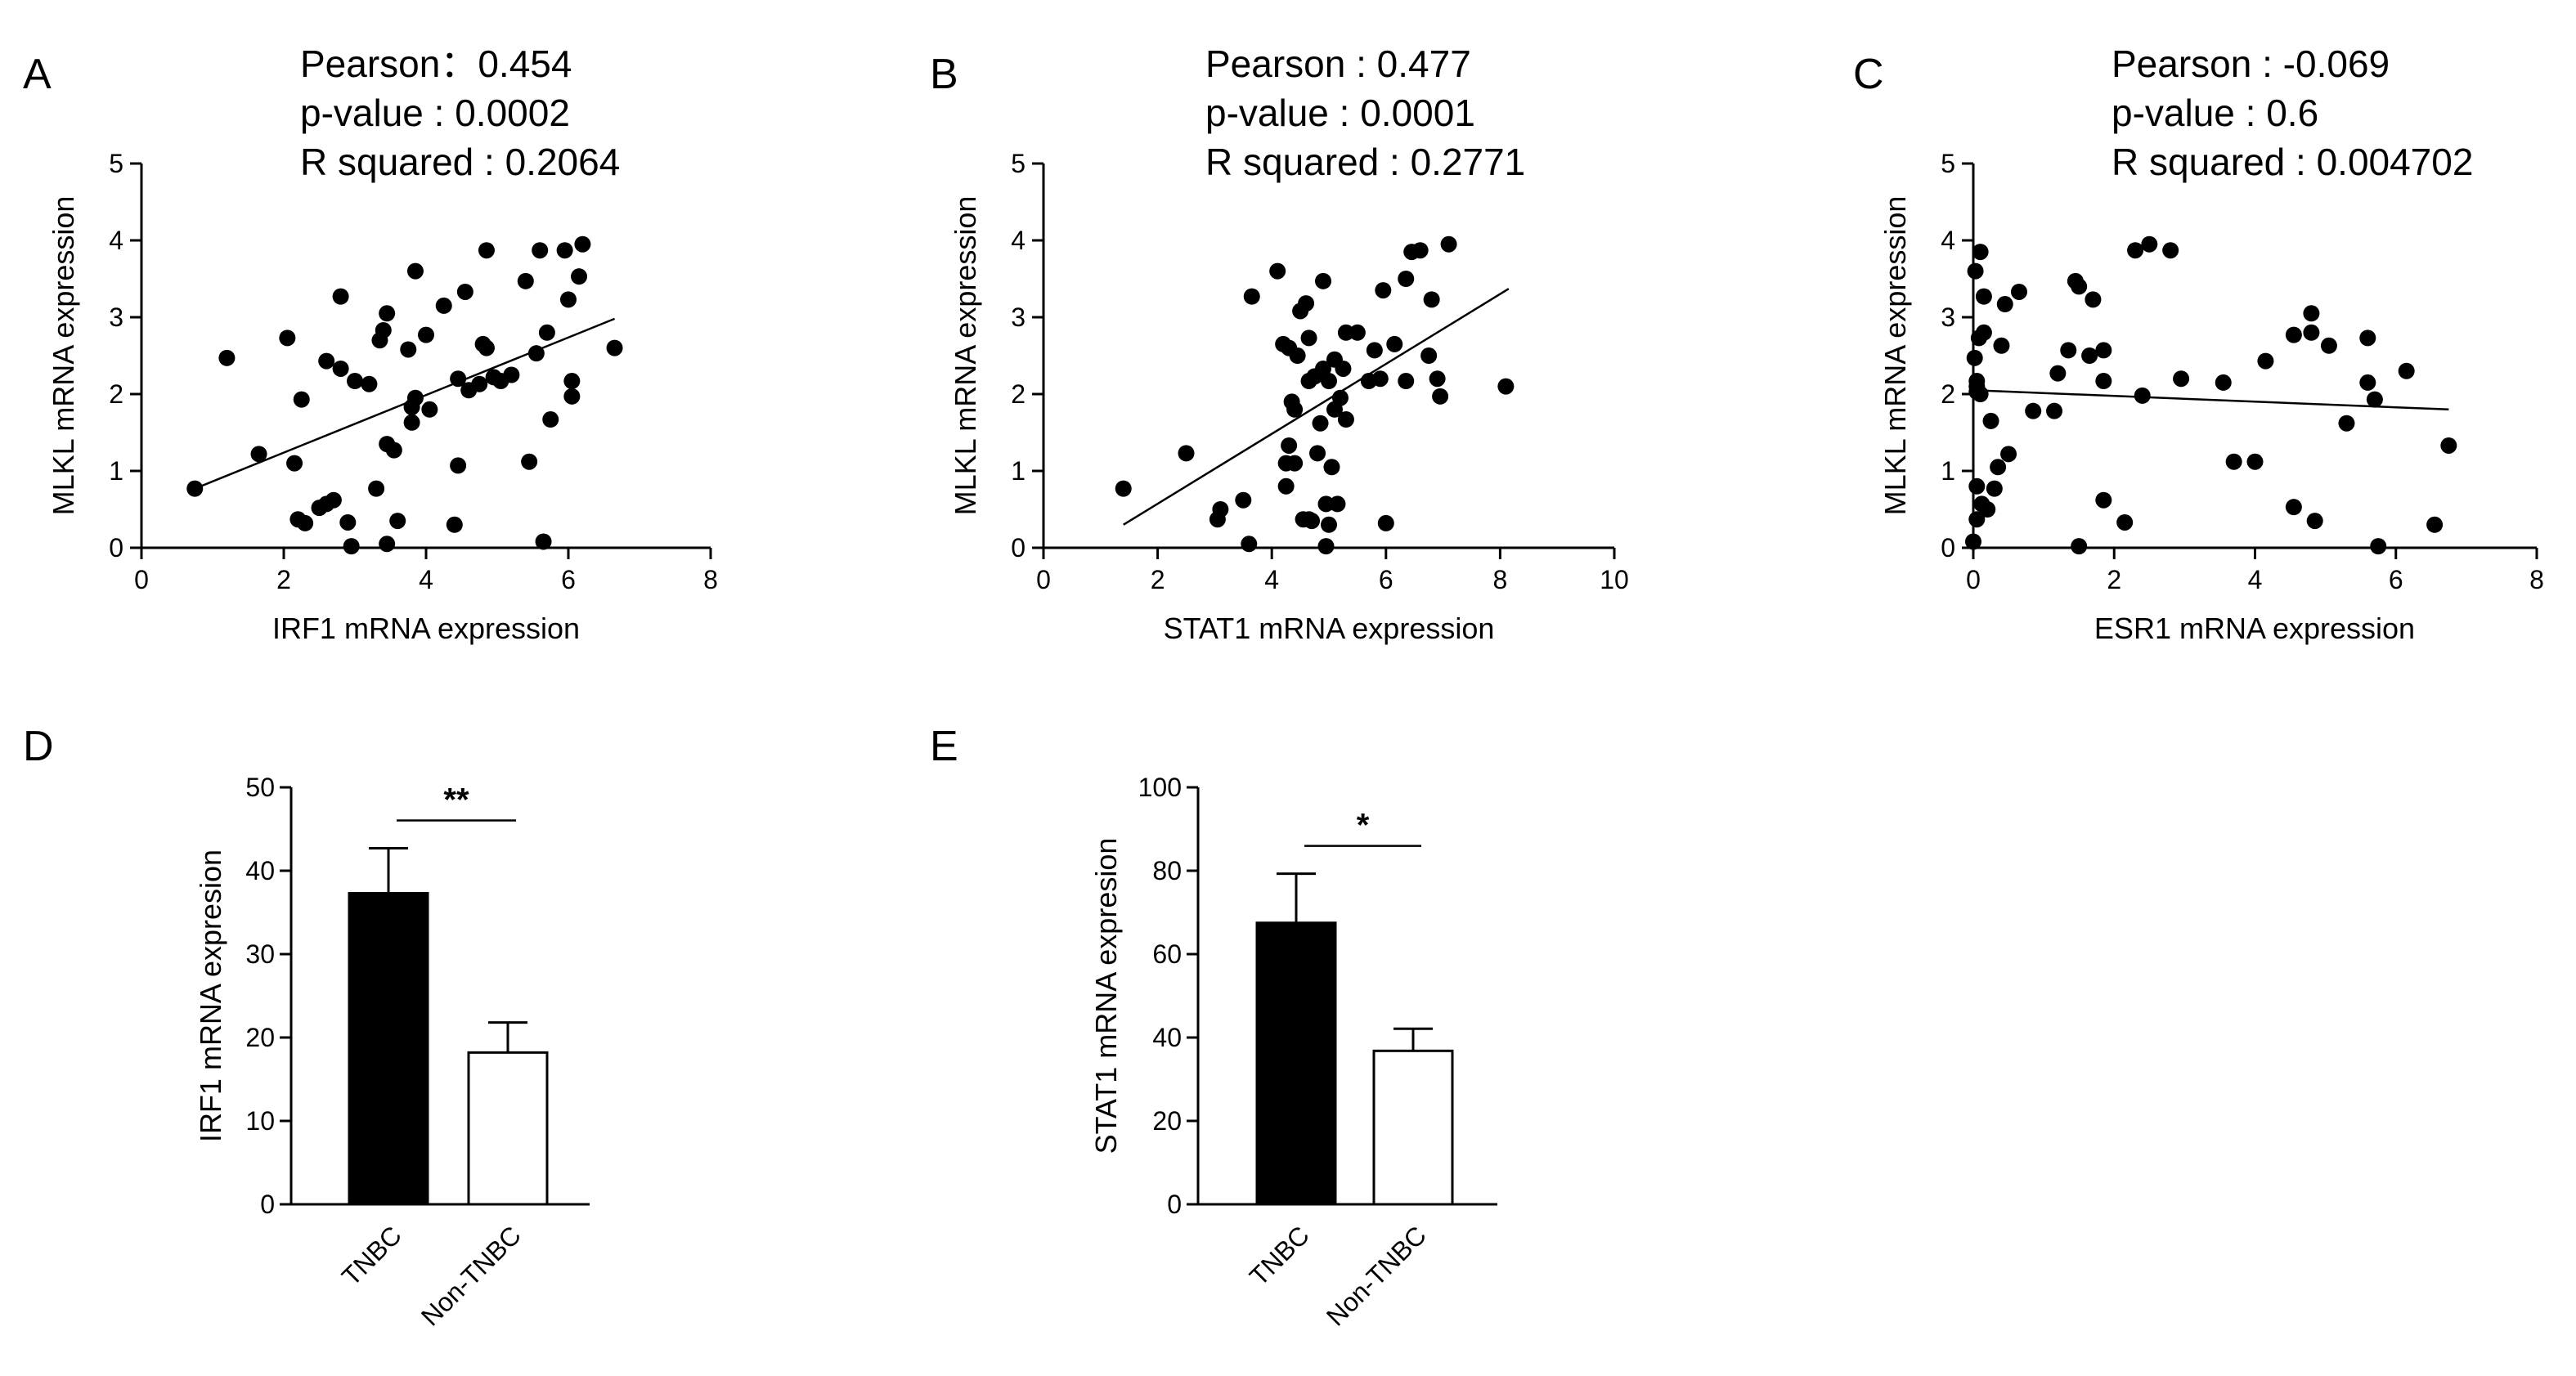  I want to click on panel-a-y-tick-label: 4, so click(116, 240).